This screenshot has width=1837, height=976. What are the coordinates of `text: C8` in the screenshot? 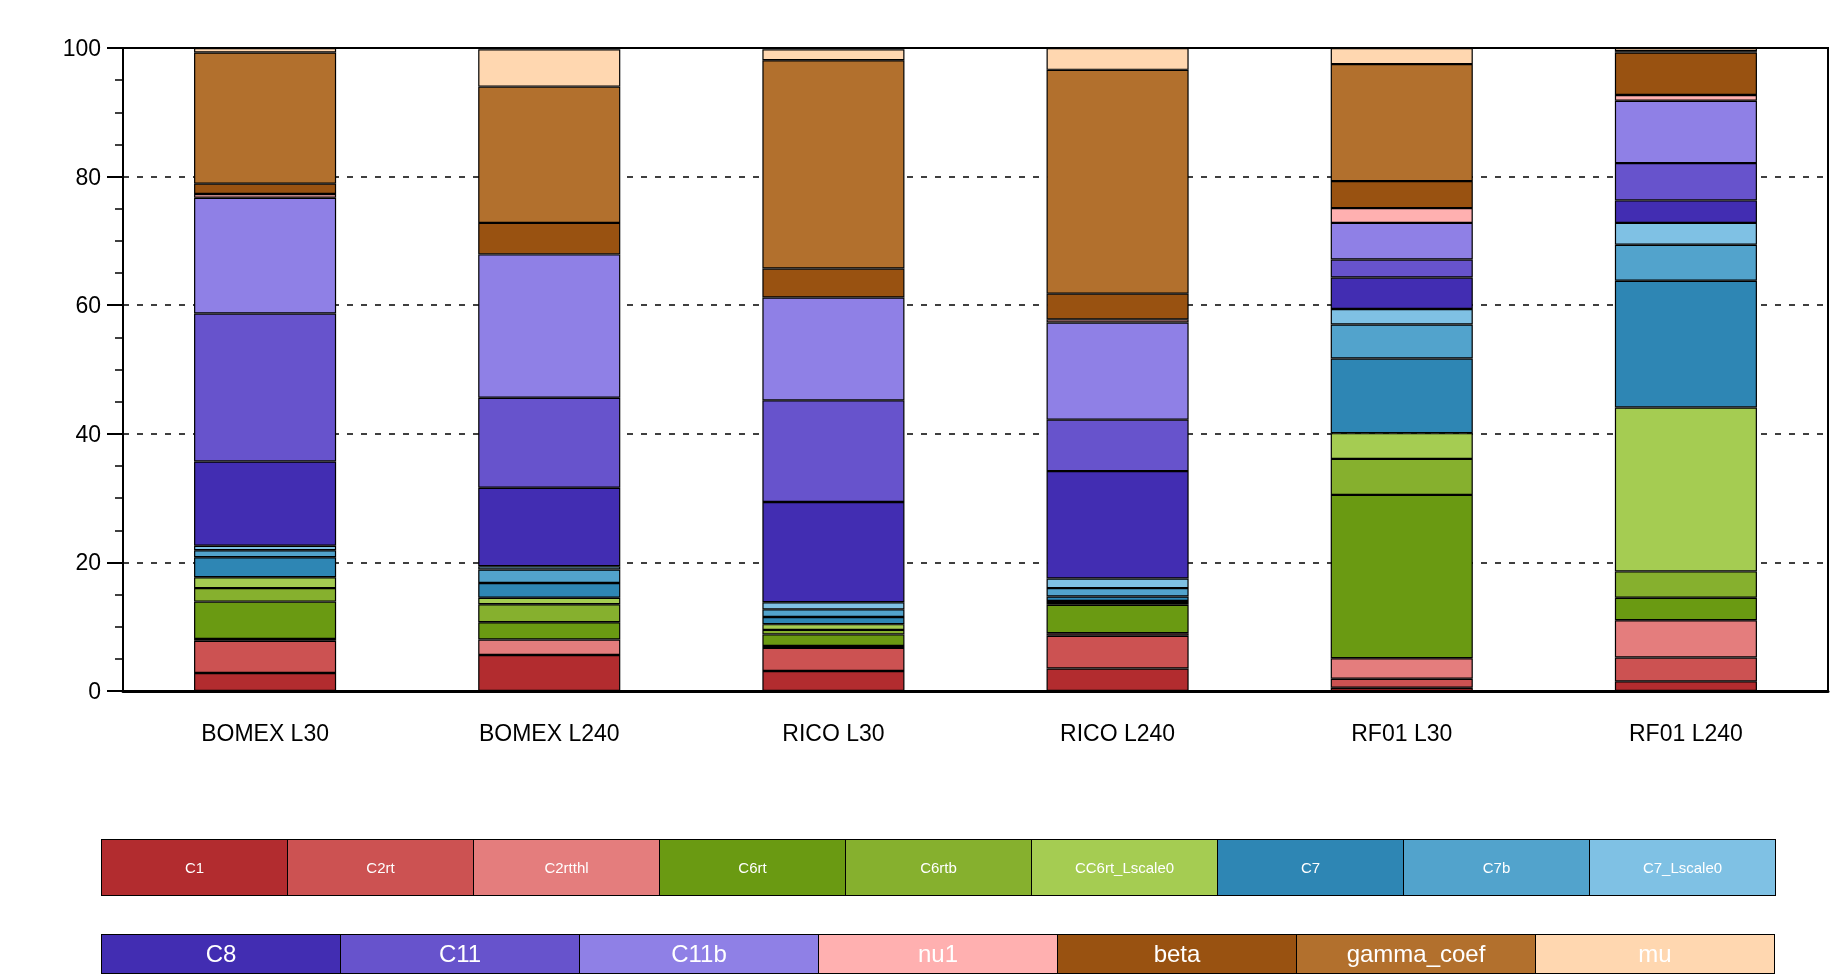 It's located at (221, 954).